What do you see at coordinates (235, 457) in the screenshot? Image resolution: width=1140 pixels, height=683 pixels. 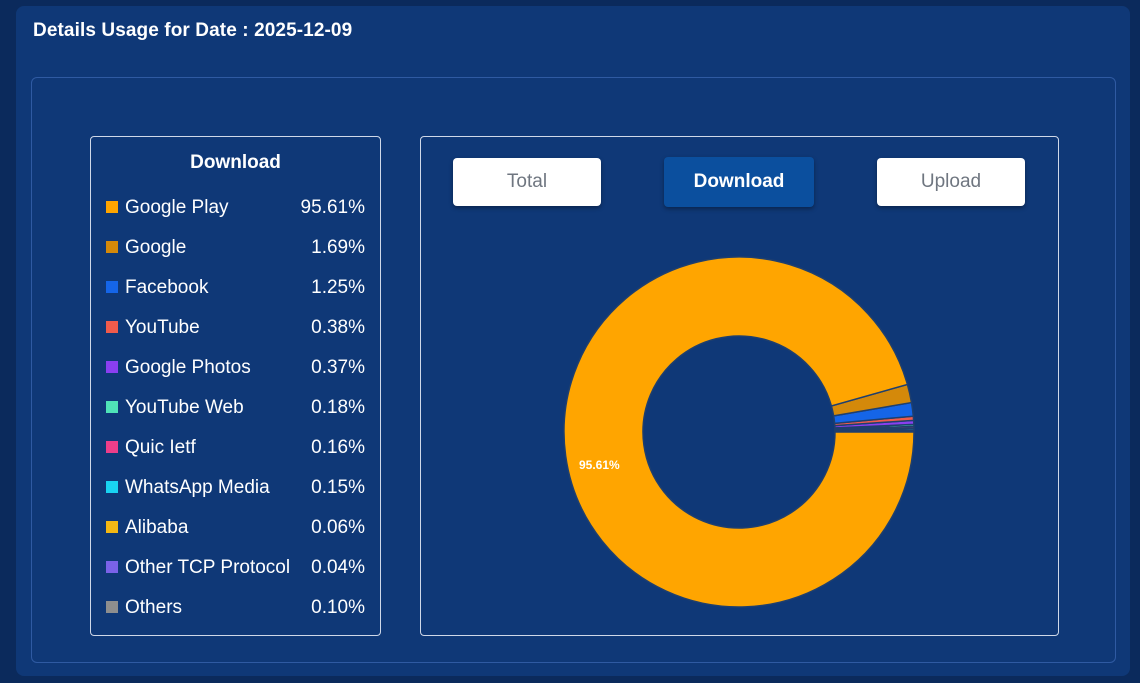 I see `legend-item: Quic Ietf 0.16%` at bounding box center [235, 457].